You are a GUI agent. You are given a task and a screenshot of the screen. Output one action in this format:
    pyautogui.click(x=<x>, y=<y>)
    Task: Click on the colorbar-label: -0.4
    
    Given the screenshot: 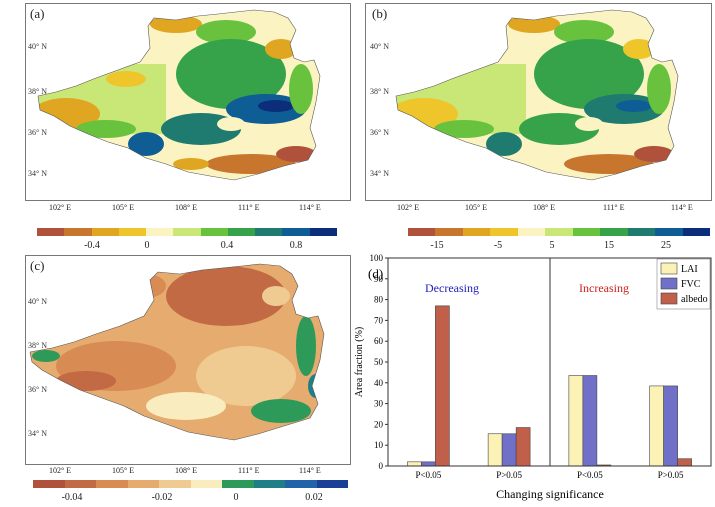 What is the action you would take?
    pyautogui.click(x=92, y=245)
    